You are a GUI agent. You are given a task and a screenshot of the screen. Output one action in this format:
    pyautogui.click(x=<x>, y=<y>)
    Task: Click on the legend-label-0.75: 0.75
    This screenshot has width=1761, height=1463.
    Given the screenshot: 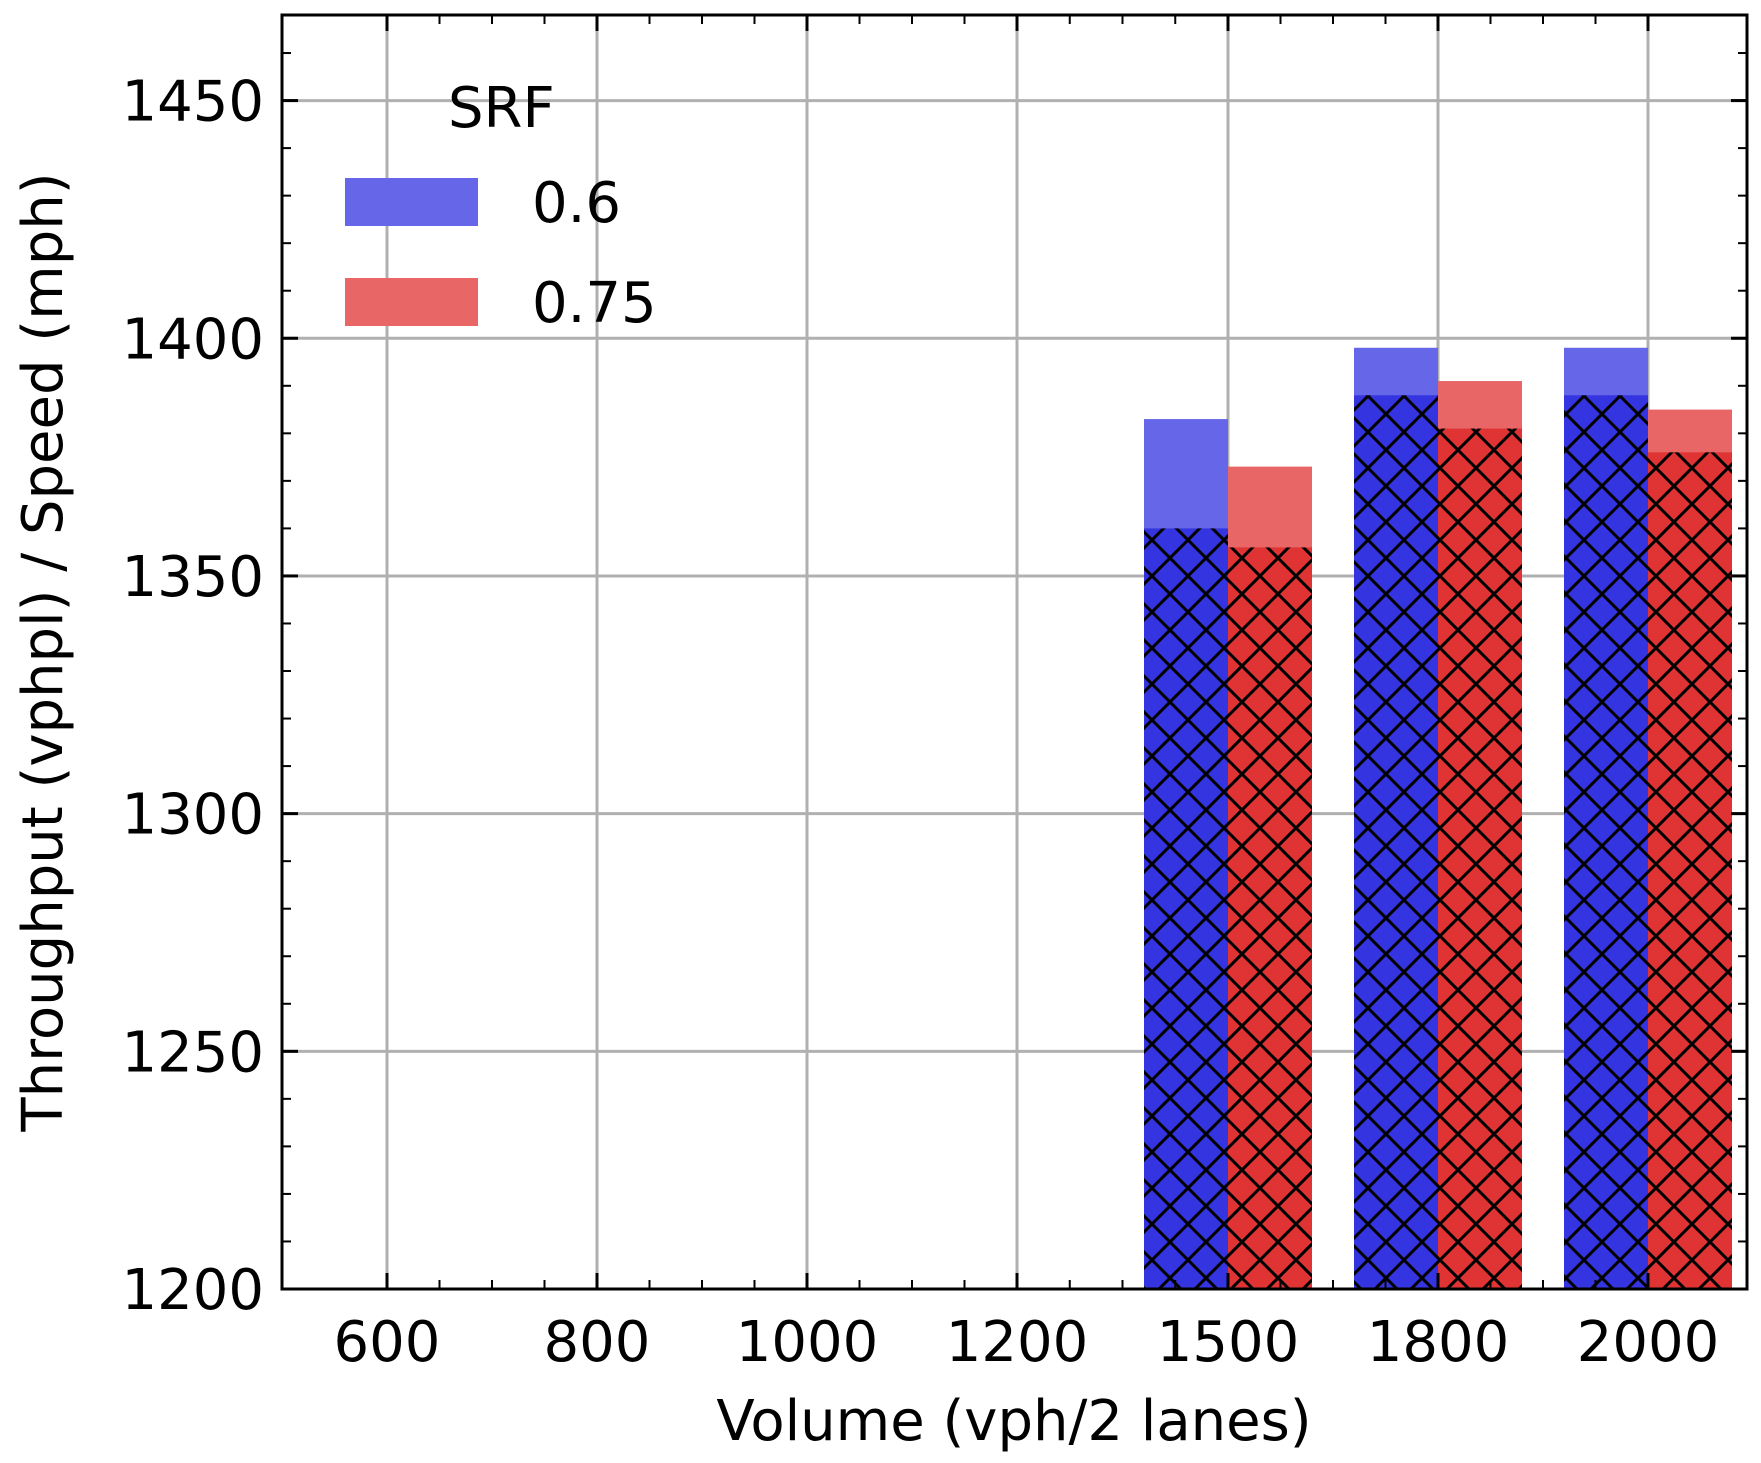 What is the action you would take?
    pyautogui.click(x=594, y=303)
    